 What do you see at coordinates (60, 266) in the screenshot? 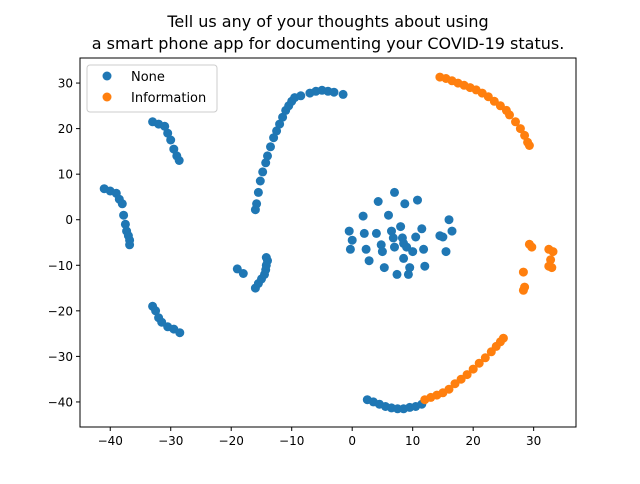
I see `y-tick-label: −10` at bounding box center [60, 266].